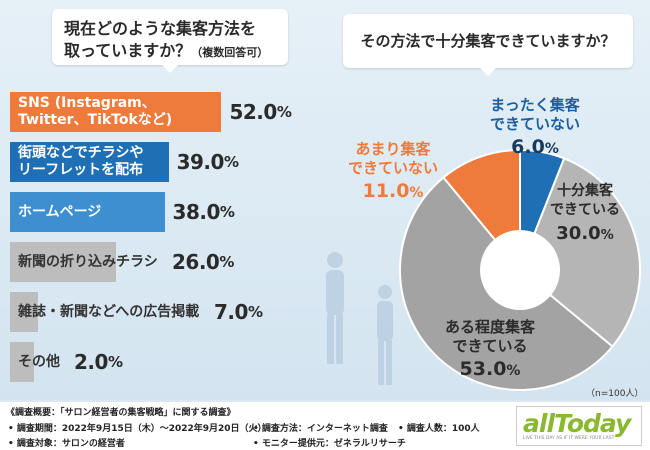  I want to click on bar-label-2: ホームページ, so click(59, 212).